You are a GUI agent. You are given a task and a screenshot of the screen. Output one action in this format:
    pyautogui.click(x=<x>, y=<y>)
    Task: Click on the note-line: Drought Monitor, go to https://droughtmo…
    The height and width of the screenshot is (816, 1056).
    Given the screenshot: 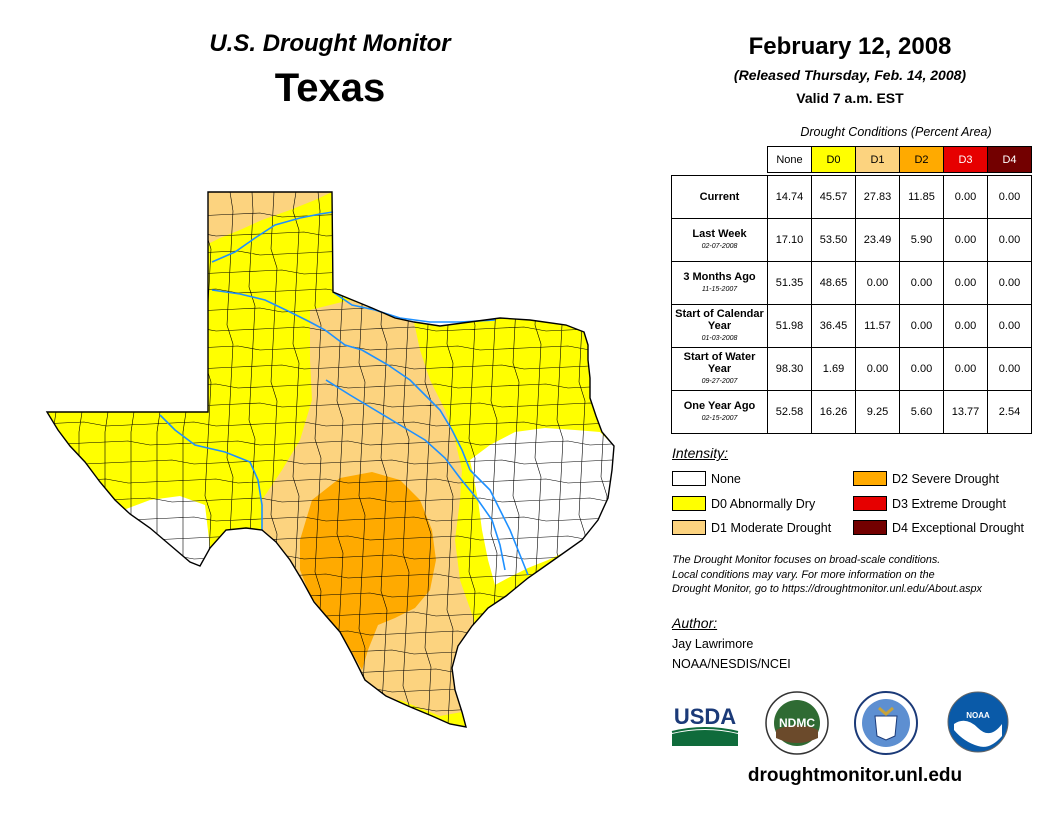 What is the action you would take?
    pyautogui.click(x=827, y=589)
    